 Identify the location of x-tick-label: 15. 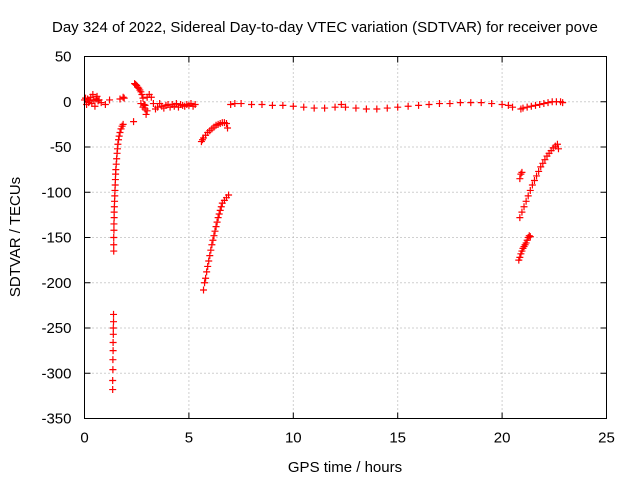
(397, 438).